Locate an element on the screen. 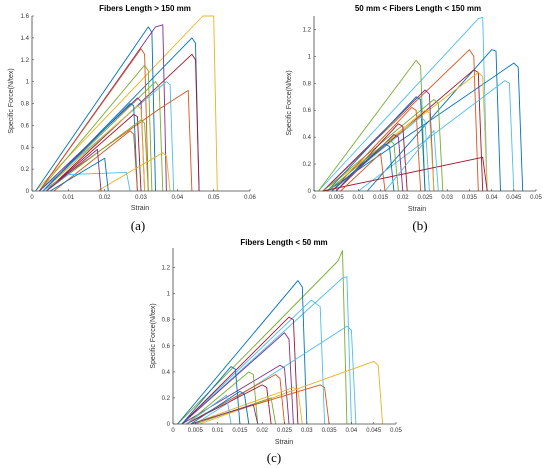 Image resolution: width=550 pixels, height=468 pixels. panel-b-y-tick-label: 0.8 is located at coordinates (307, 84).